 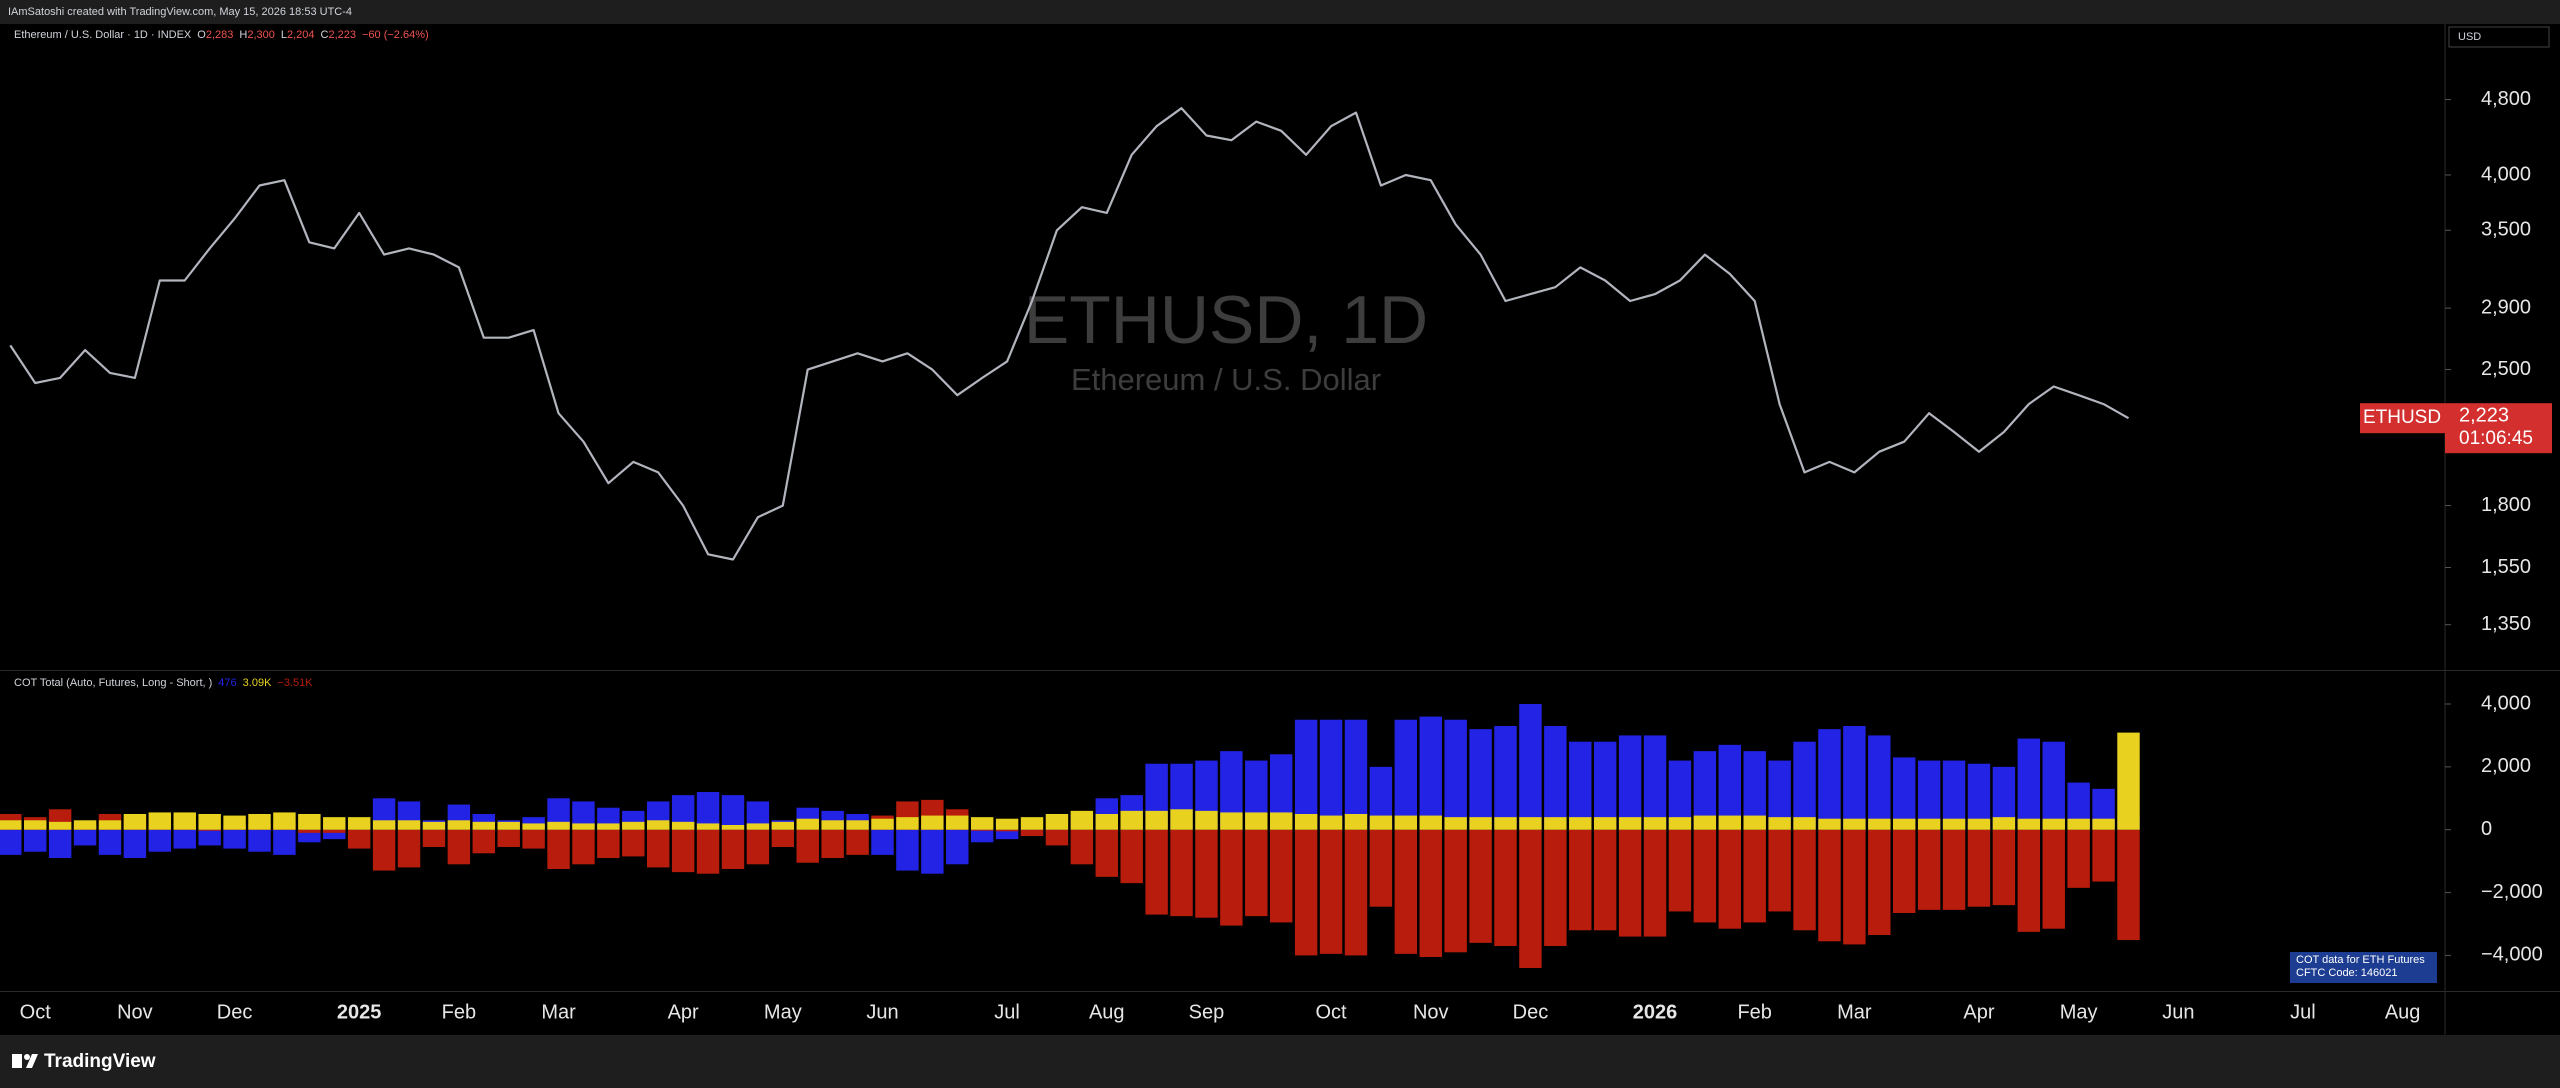 I want to click on ohlc-key: O, so click(x=201, y=35).